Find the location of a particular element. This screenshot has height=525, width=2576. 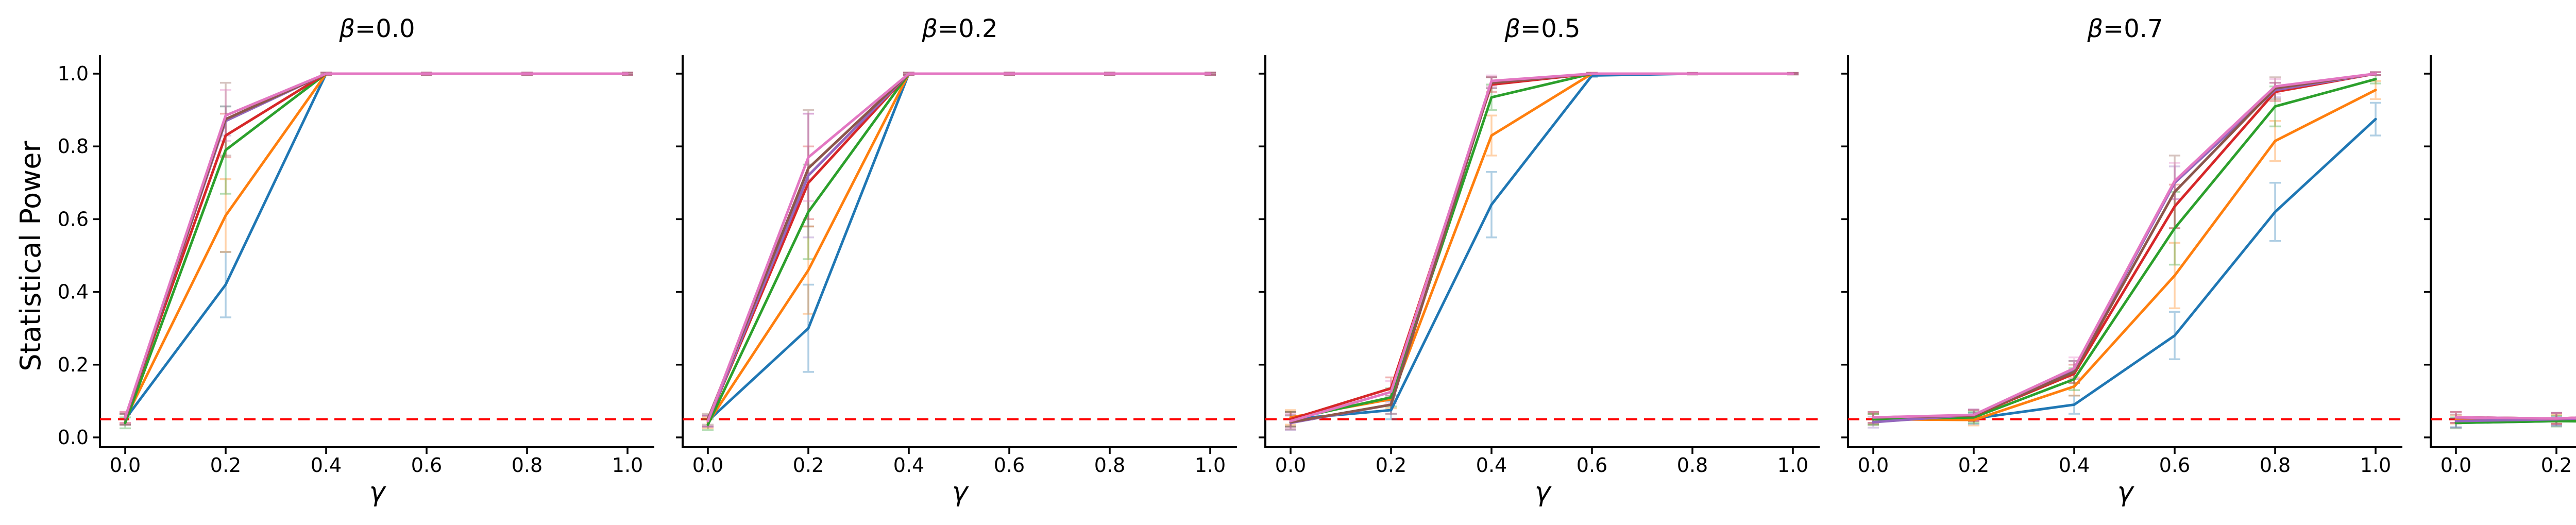

y-tick-label: 0.6 is located at coordinates (73, 219).